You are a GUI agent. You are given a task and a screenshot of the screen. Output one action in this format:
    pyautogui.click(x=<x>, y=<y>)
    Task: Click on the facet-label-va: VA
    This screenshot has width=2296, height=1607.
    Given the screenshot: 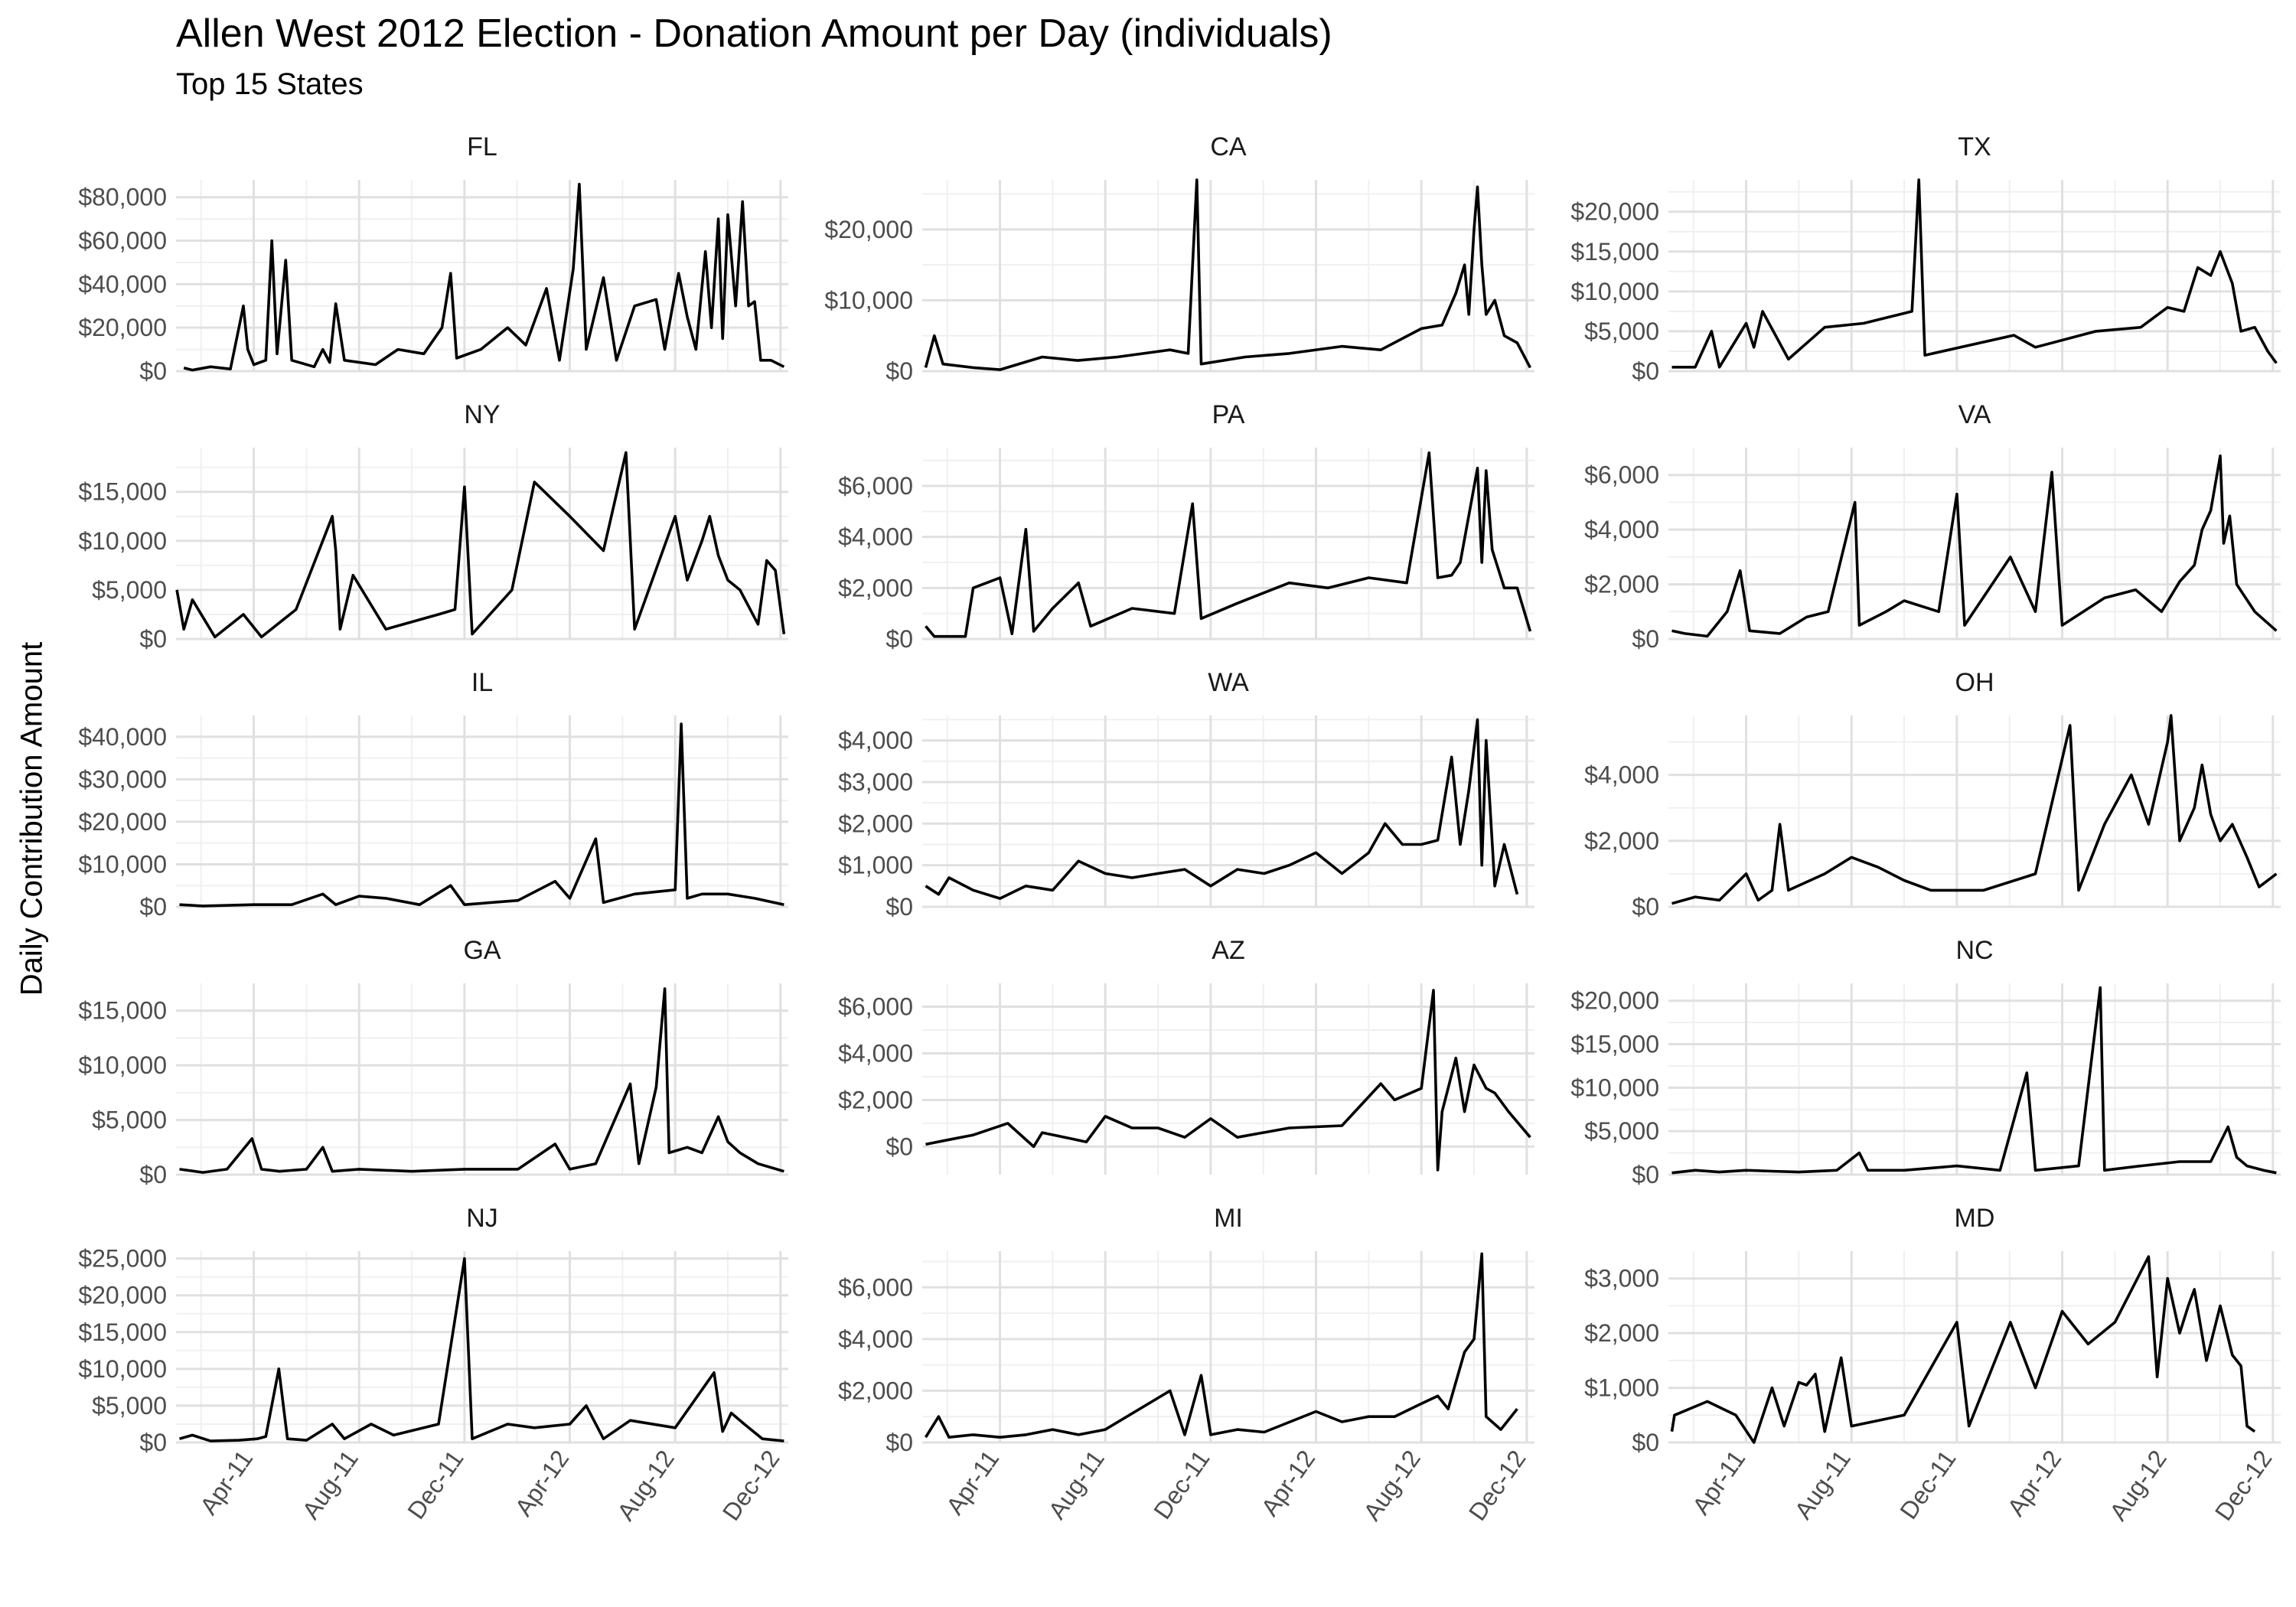 What is the action you would take?
    pyautogui.click(x=1974, y=414)
    